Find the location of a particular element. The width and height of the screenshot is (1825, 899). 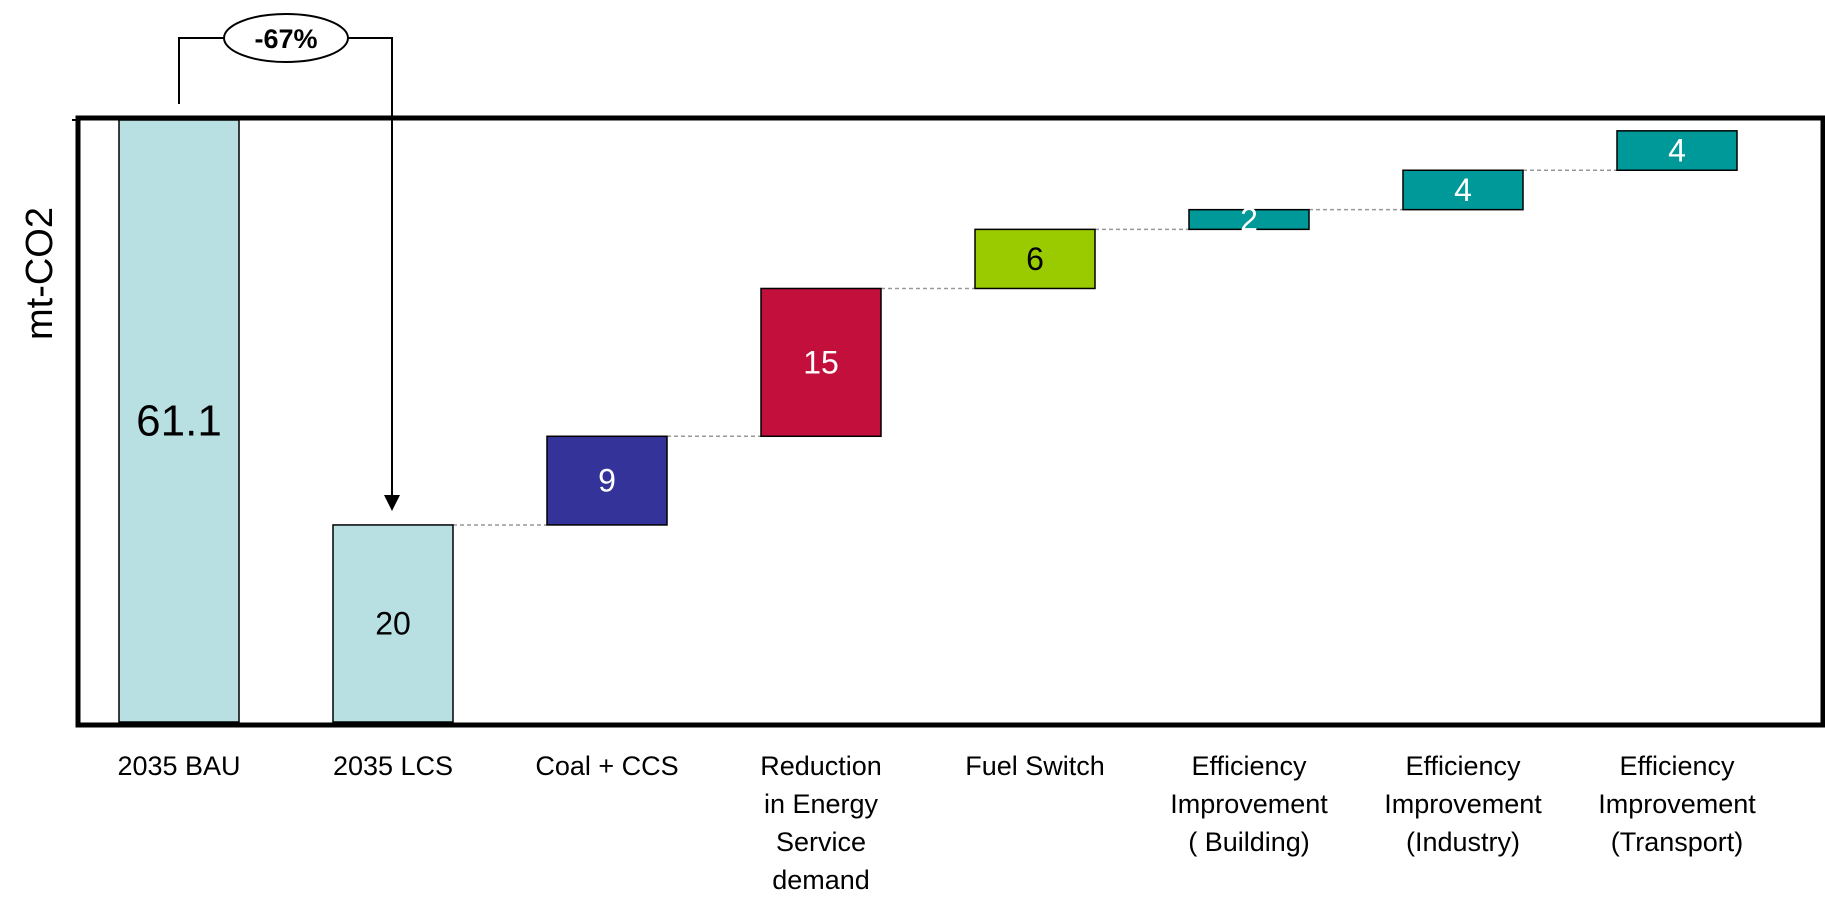

bar-value-label-6: 4 is located at coordinates (1463, 190).